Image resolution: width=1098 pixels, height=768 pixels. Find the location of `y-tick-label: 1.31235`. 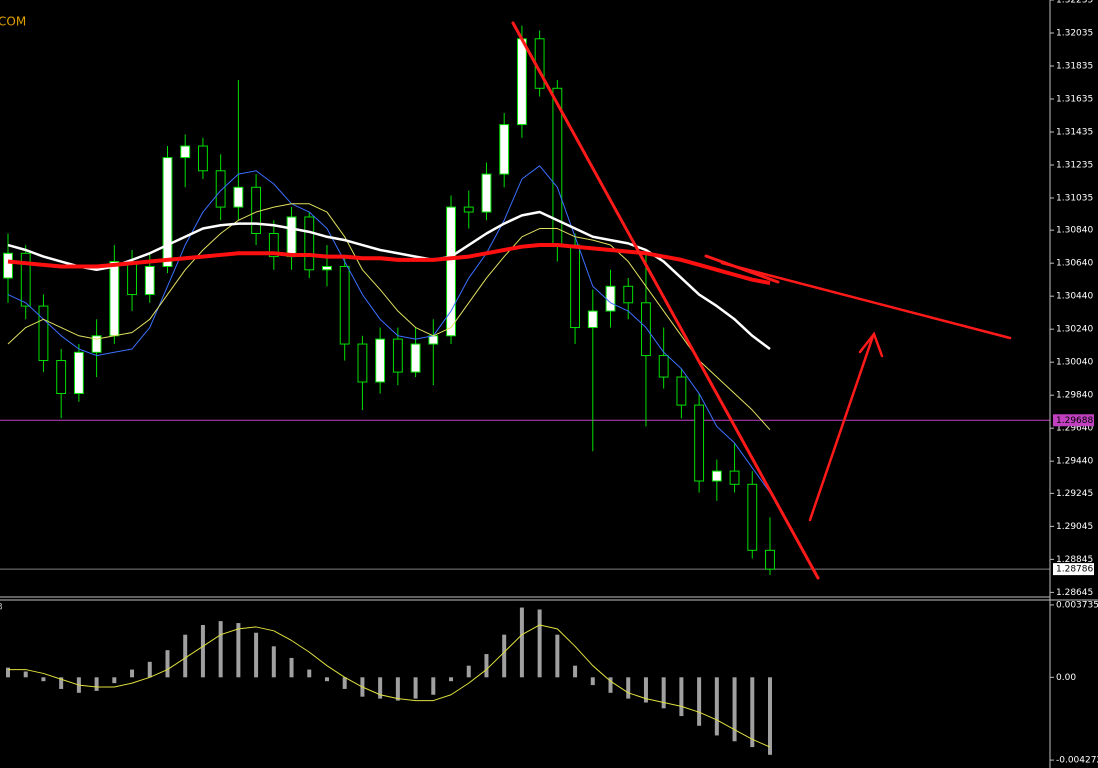

y-tick-label: 1.31235 is located at coordinates (1074, 166).